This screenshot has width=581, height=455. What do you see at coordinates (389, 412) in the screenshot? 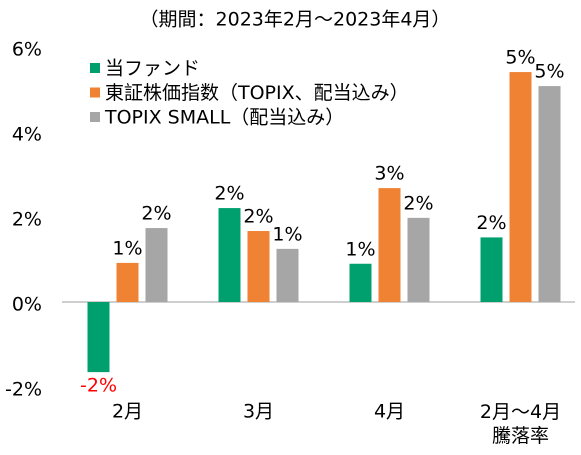
I see `x-tick-label: 4月` at bounding box center [389, 412].